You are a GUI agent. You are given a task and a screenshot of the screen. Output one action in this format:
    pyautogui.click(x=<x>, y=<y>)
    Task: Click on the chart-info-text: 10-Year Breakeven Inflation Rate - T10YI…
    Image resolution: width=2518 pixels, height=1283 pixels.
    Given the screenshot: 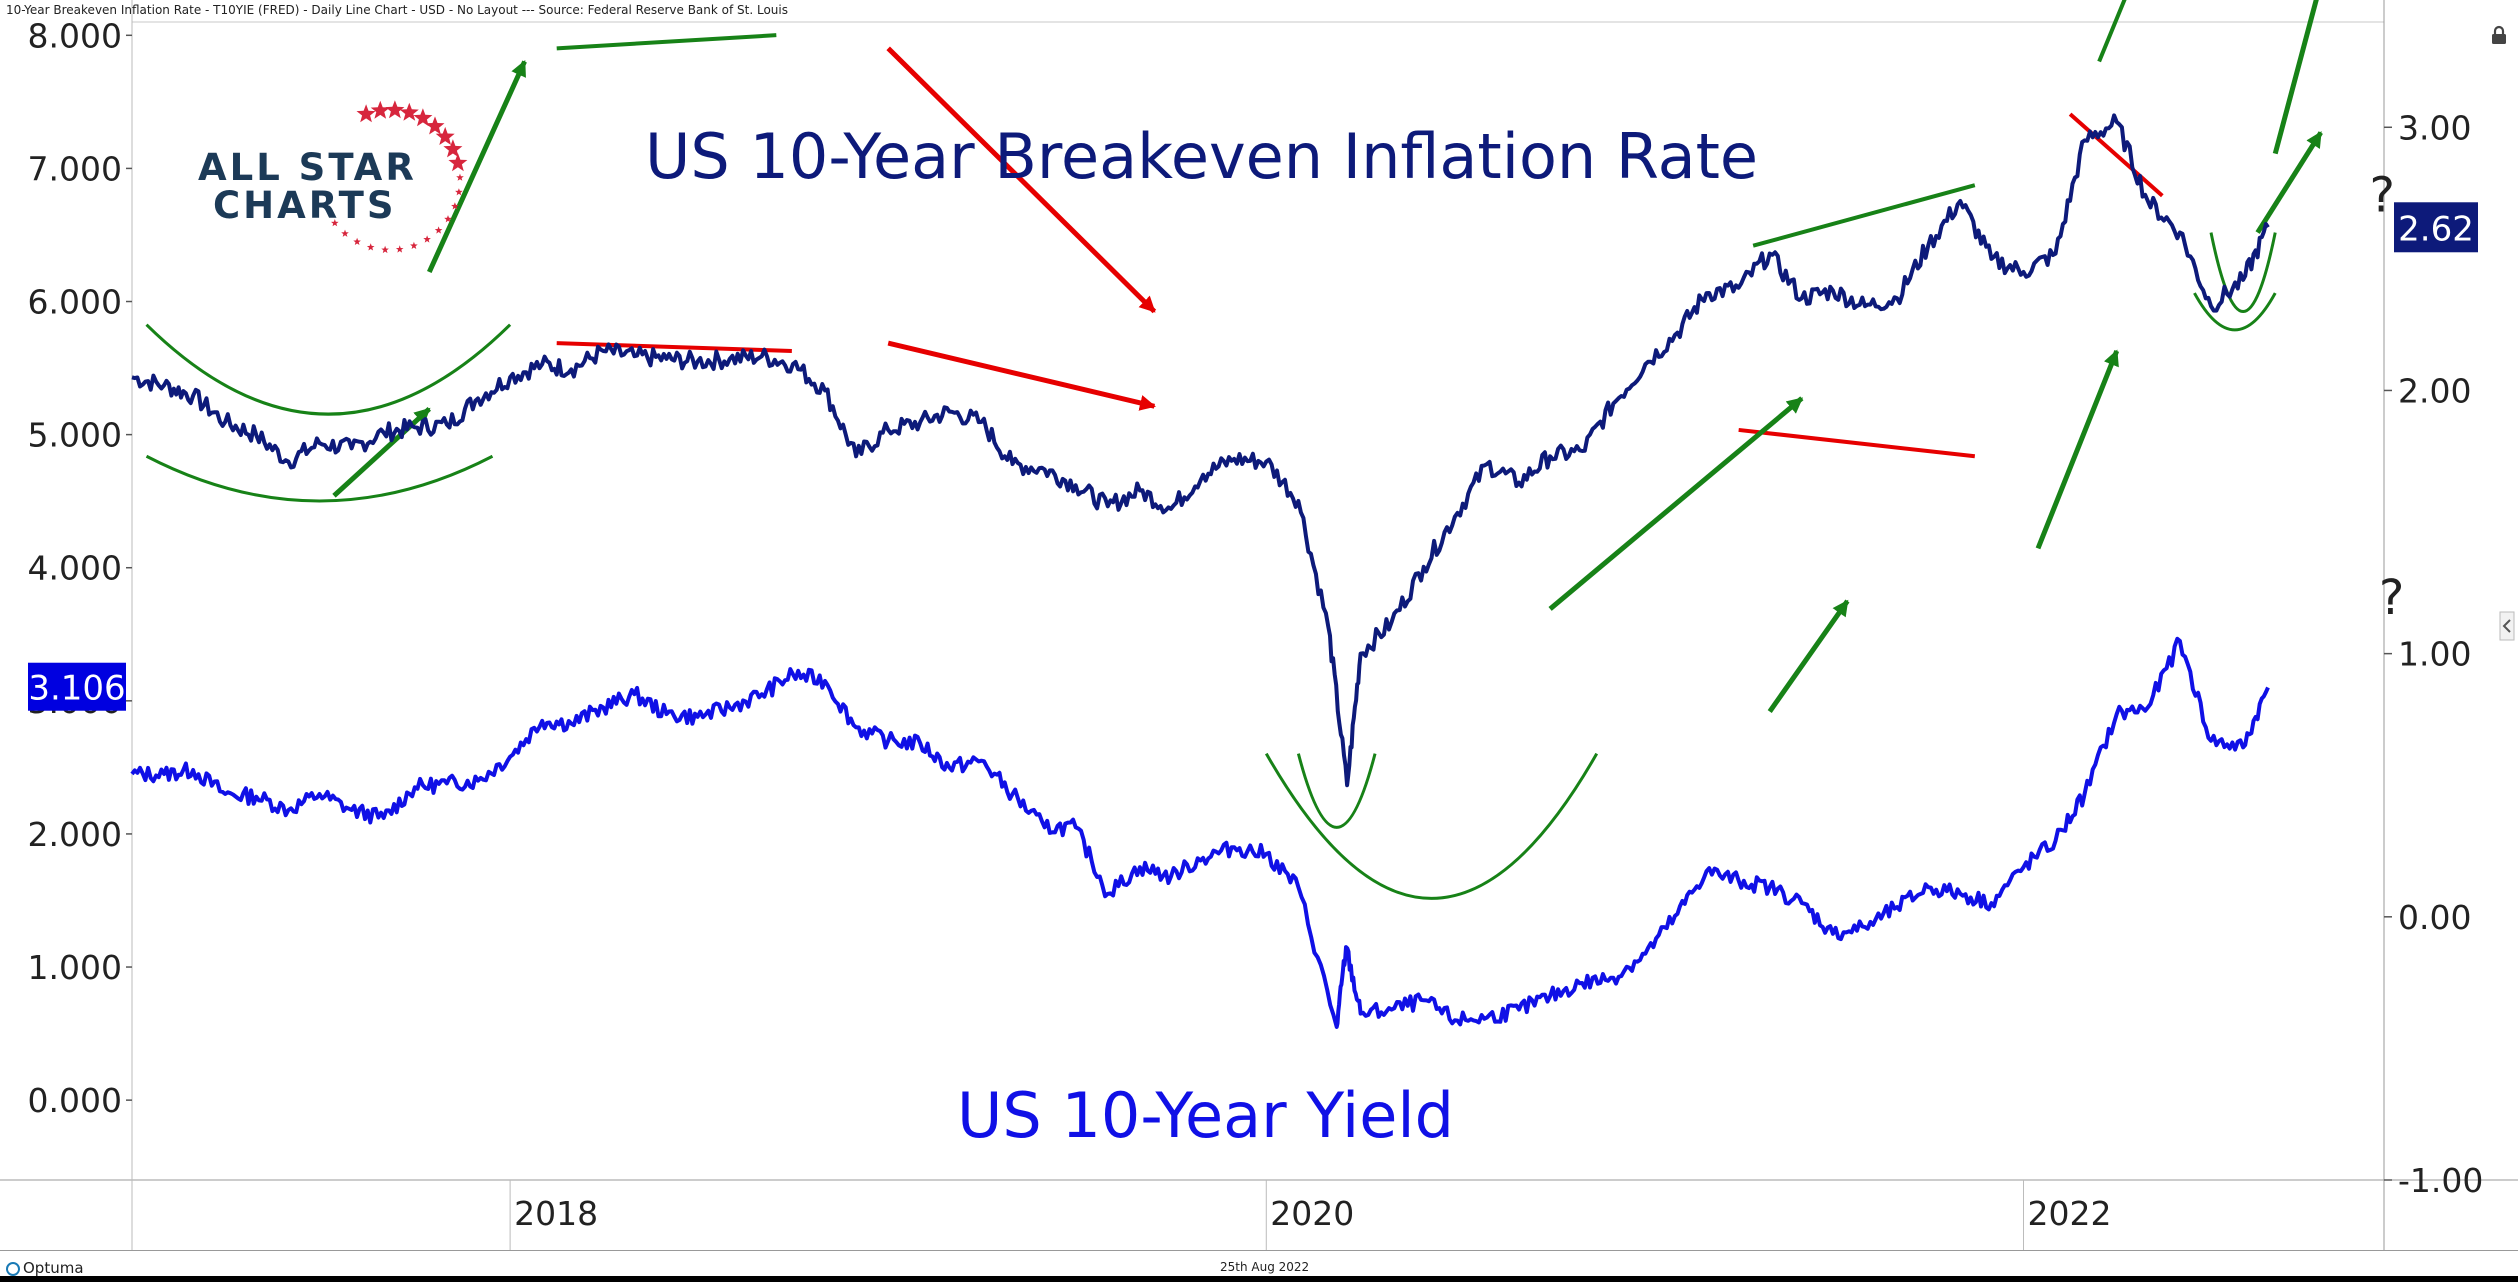 What is the action you would take?
    pyautogui.click(x=397, y=10)
    